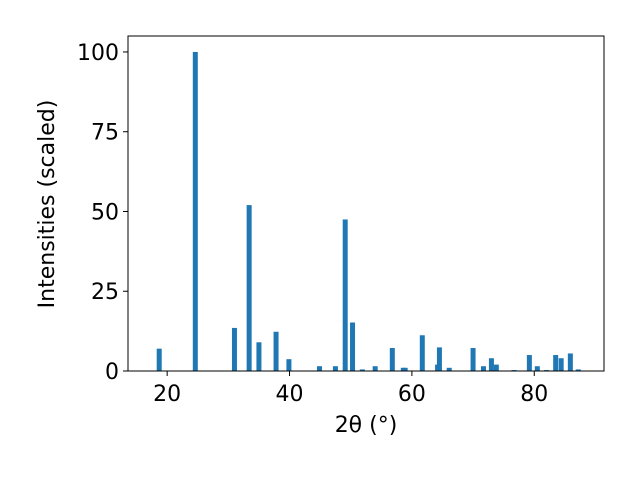  Describe the element at coordinates (167, 394) in the screenshot. I see `x-tick-label: 20` at that location.